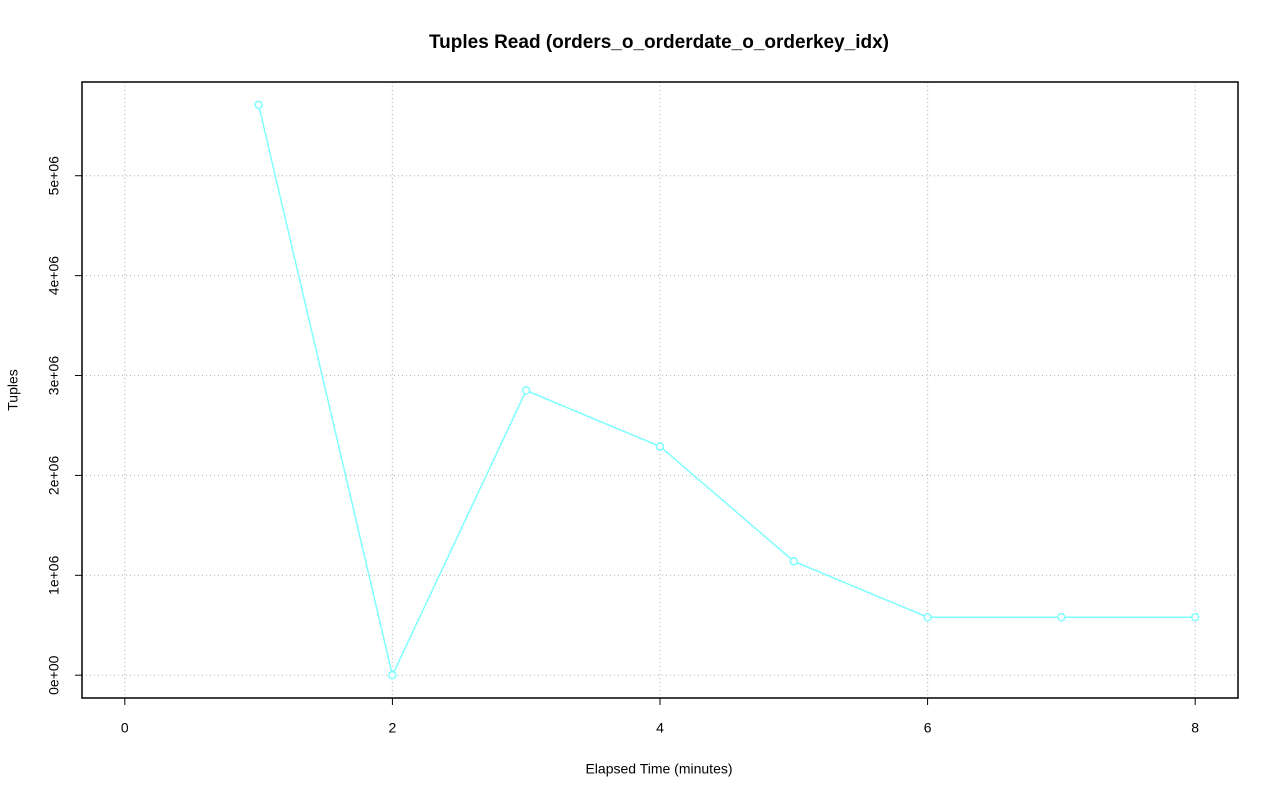 This screenshot has height=801, width=1280. Describe the element at coordinates (13, 390) in the screenshot. I see `y-axis-label: Tuples` at that location.